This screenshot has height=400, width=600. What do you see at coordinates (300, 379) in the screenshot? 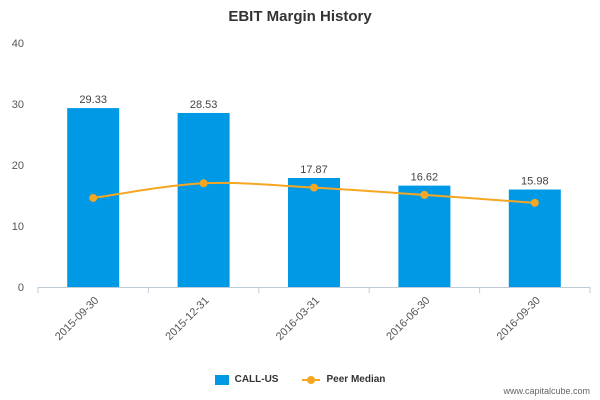
I see `chart-legend: CALL-US Peer Median` at bounding box center [300, 379].